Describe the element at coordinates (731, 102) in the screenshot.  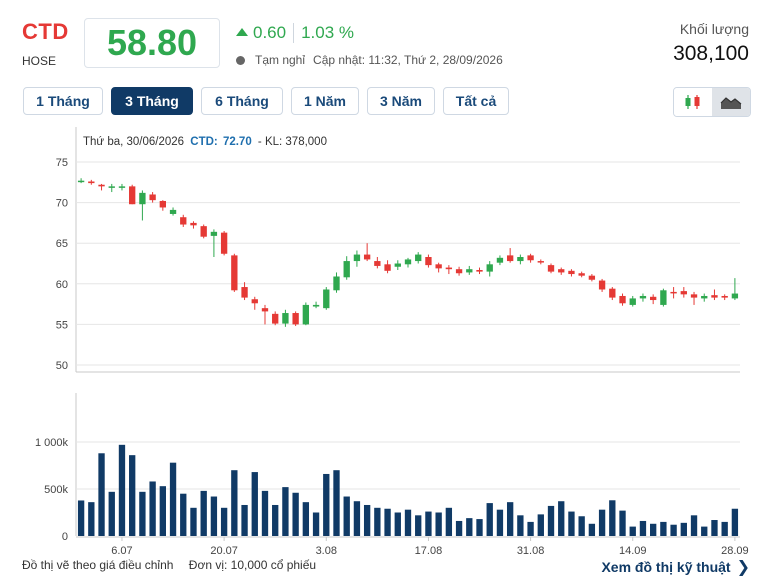
I see `area-chart-button` at that location.